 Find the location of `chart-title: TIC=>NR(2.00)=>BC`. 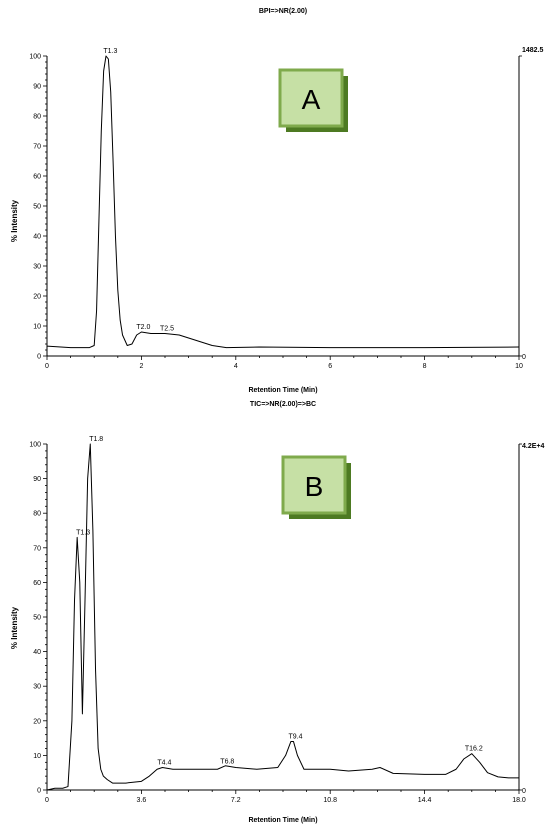

chart-title: TIC=>NR(2.00)=>BC is located at coordinates (283, 404).